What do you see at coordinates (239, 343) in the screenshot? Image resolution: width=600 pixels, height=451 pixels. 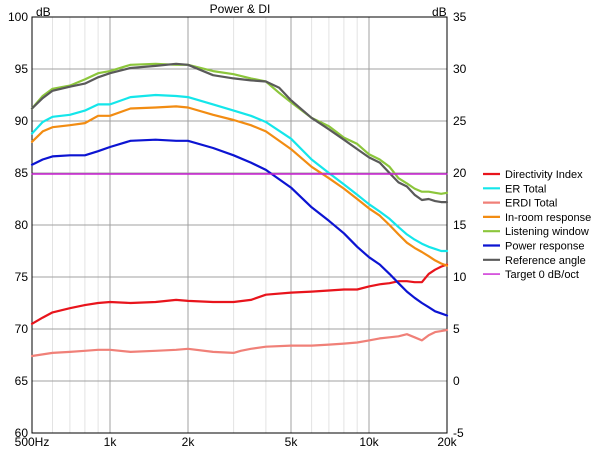 I see `series-line-erdi-total` at bounding box center [239, 343].